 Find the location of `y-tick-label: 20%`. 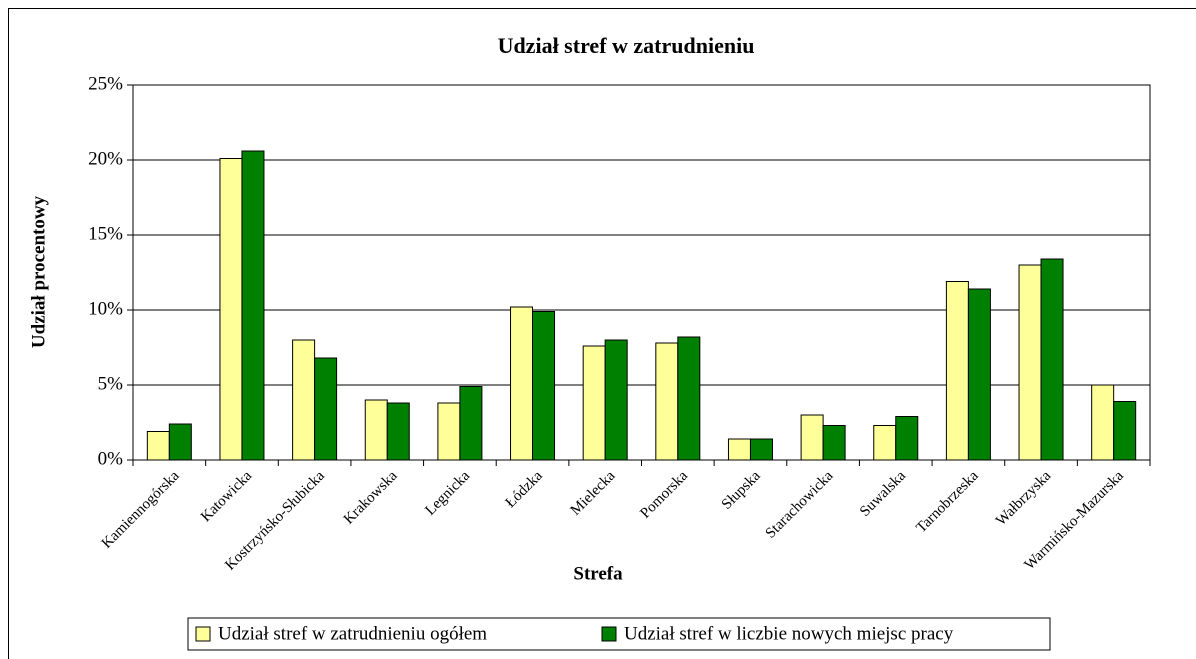

y-tick-label: 20% is located at coordinates (105, 158).